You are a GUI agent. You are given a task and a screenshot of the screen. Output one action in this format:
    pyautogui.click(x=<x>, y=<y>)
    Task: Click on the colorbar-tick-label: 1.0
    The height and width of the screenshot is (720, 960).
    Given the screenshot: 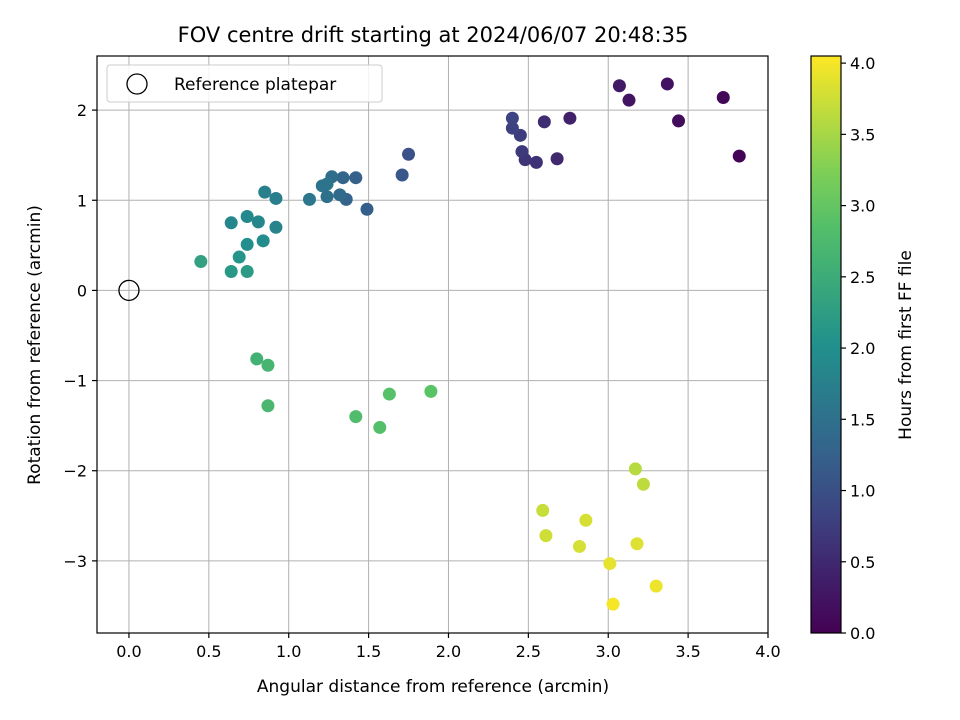 What is the action you would take?
    pyautogui.click(x=862, y=491)
    